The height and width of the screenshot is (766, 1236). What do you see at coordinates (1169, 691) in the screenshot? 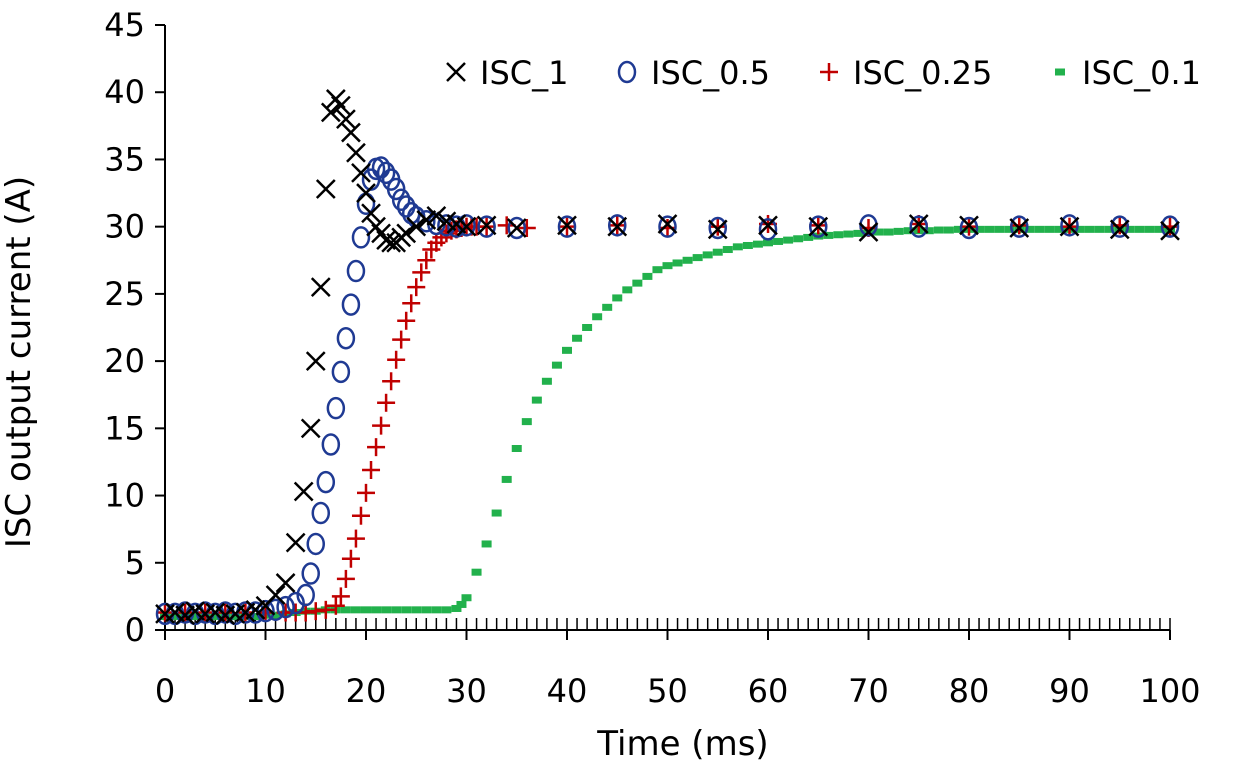
I see `x-tick-label: 100` at bounding box center [1169, 691].